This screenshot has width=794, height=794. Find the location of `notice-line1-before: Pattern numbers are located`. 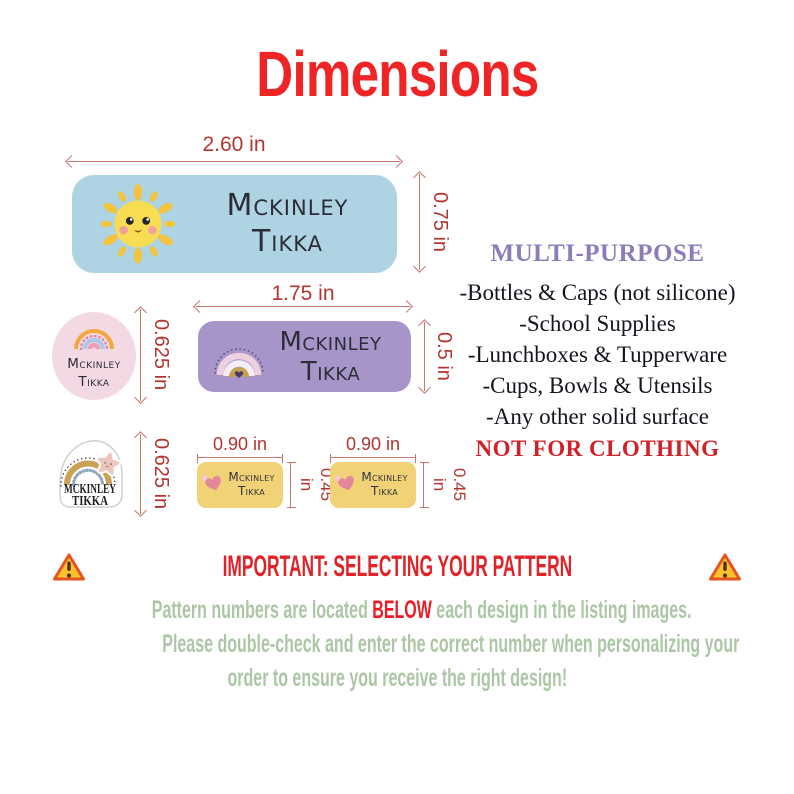

notice-line1-before: Pattern numbers are located is located at coordinates (262, 610).